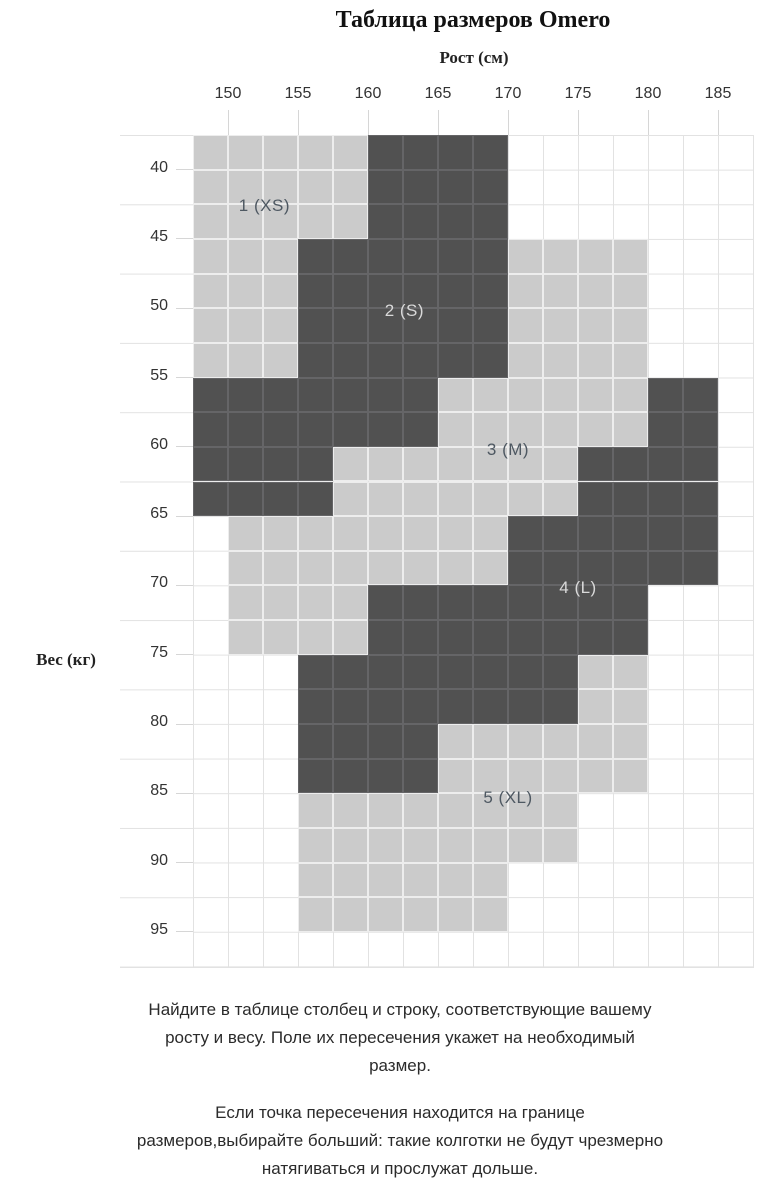  Describe the element at coordinates (159, 860) in the screenshot. I see `y-tick-label-90: 90` at that location.